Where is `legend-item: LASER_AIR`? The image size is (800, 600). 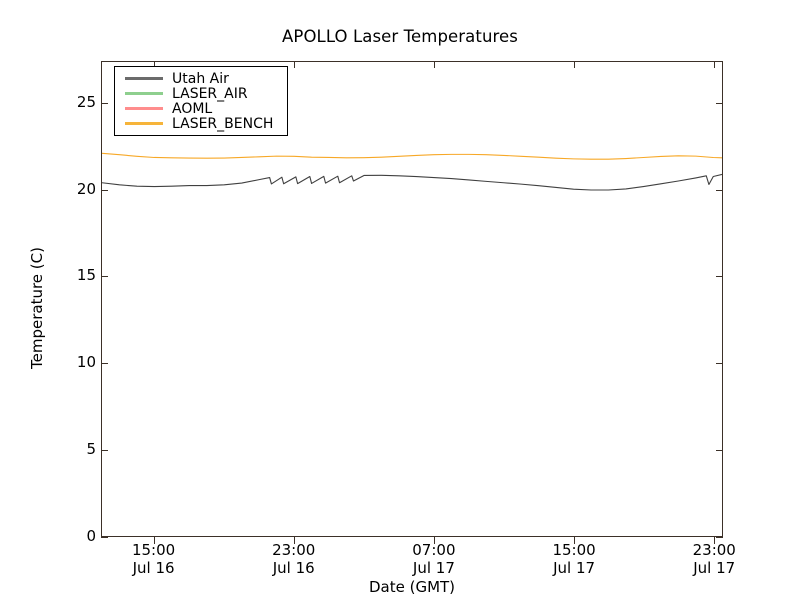
legend-item: LASER_AIR is located at coordinates (201, 93).